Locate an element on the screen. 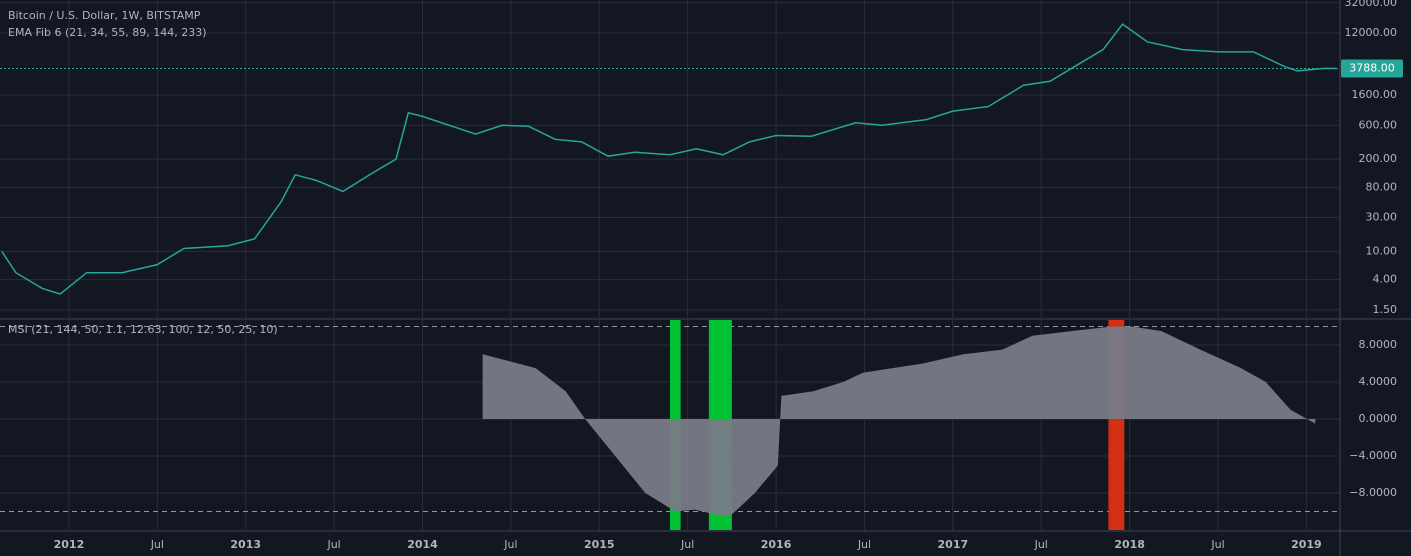 This screenshot has height=556, width=1411. x-tick-label: 2012 is located at coordinates (69, 544).